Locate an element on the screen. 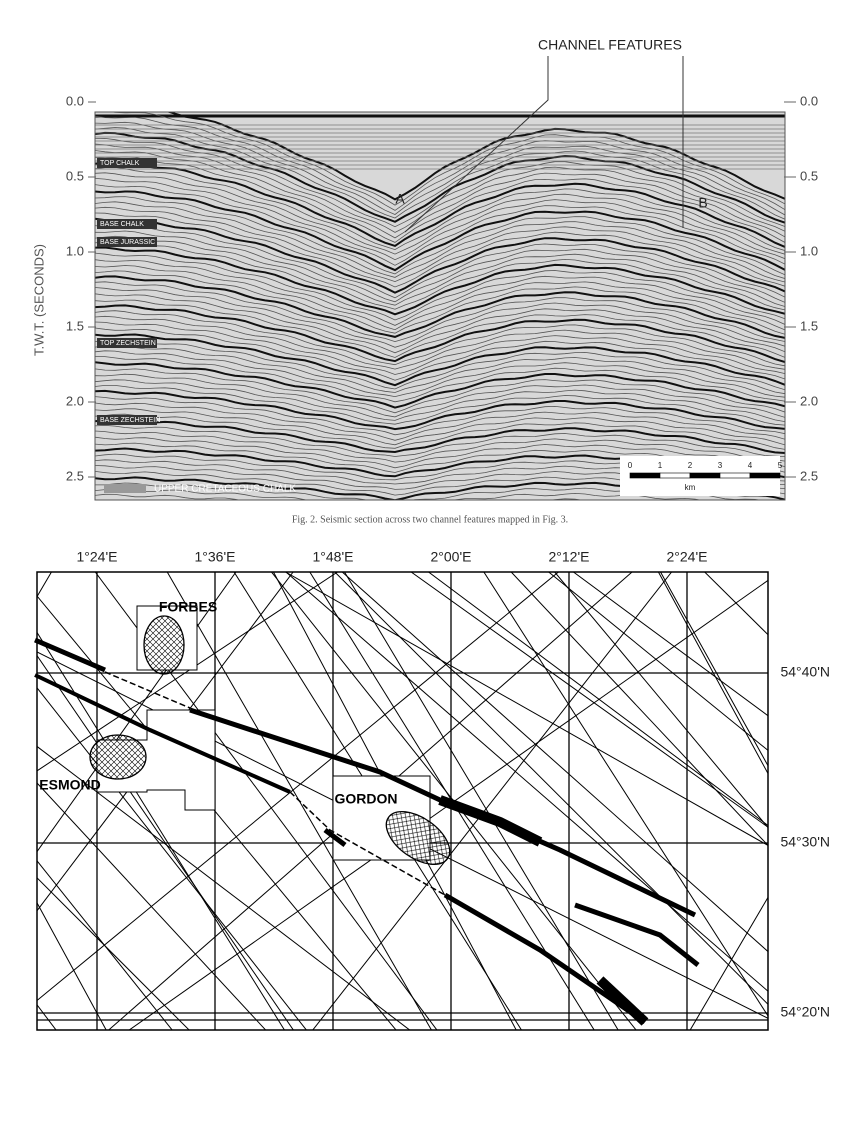  y-tick-label: 1.5 is located at coordinates (809, 325).